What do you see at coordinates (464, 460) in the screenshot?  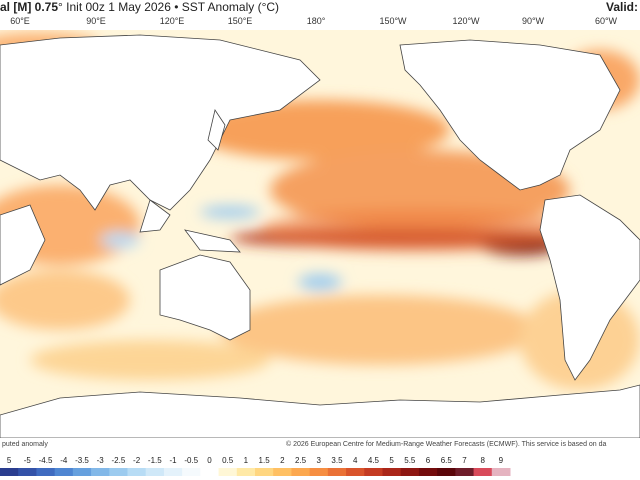 I see `colorbar-label: 7` at bounding box center [464, 460].